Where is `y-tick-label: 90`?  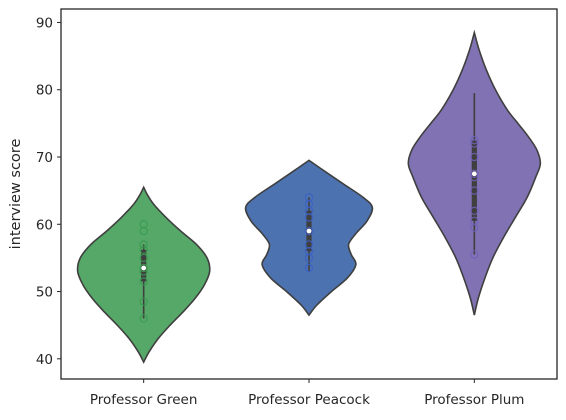
y-tick-label: 90 is located at coordinates (44, 23).